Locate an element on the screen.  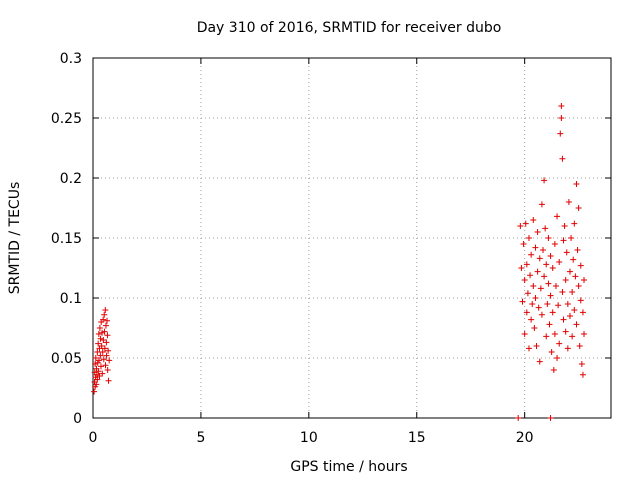
y-tick-label: 0.1 is located at coordinates (71, 299).